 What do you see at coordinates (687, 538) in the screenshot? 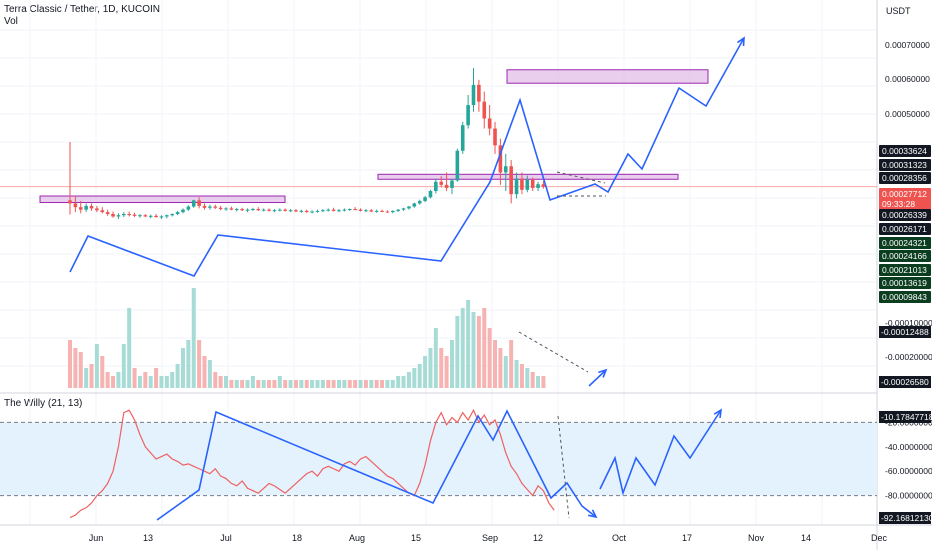
I see `time-tick-label: 17` at bounding box center [687, 538].